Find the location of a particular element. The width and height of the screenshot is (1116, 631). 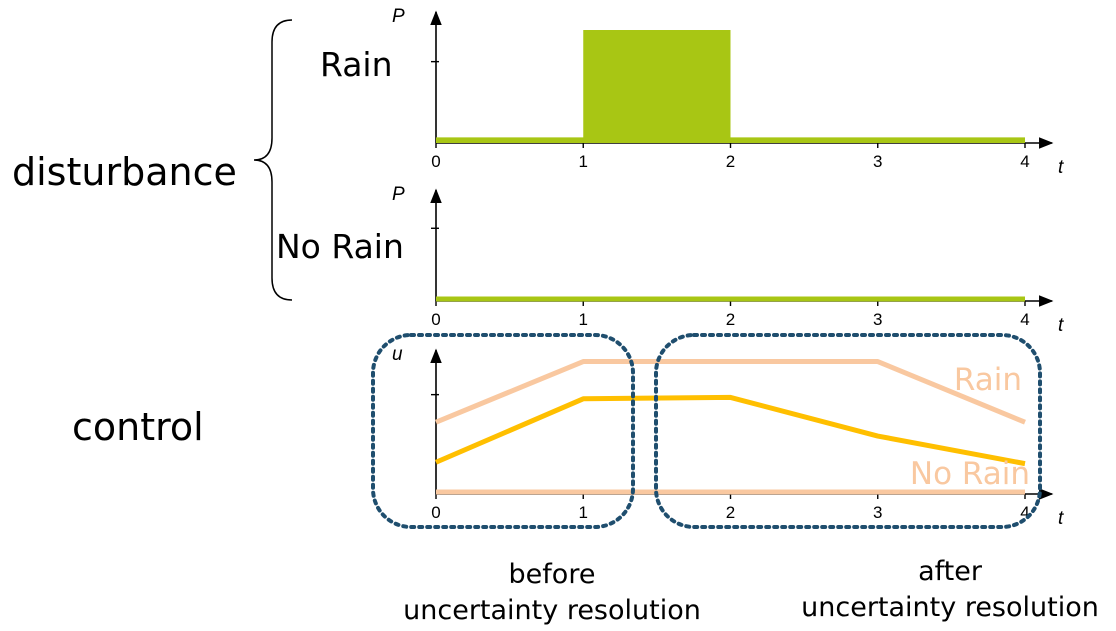

norain-x-axis-label: t is located at coordinates (1061, 325).